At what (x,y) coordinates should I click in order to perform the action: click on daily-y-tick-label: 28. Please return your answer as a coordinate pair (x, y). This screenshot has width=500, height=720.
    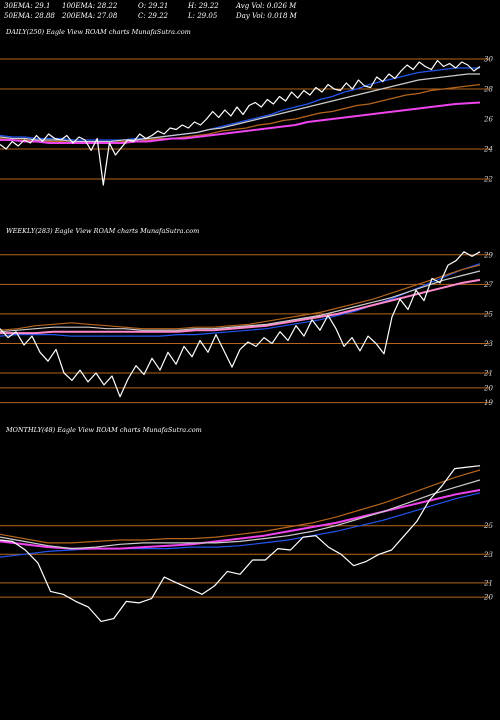
    Looking at the image, I should click on (488, 90).